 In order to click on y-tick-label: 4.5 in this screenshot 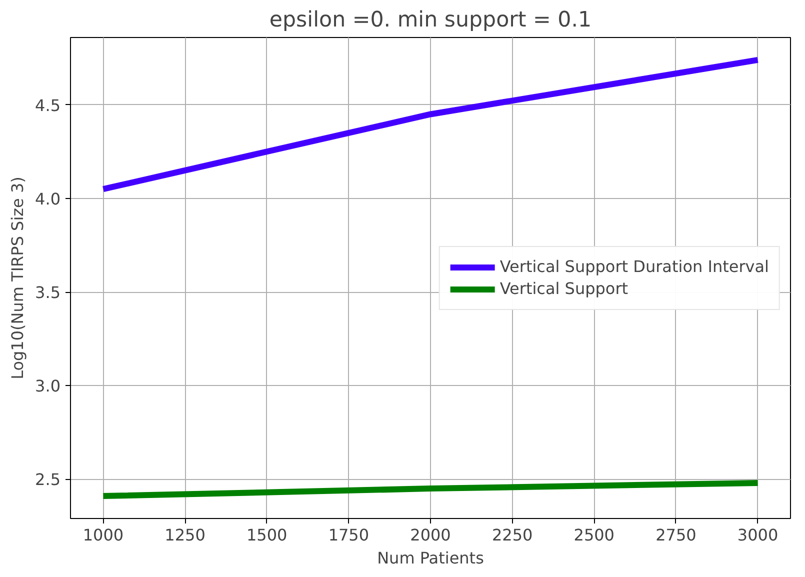, I will do `click(48, 105)`.